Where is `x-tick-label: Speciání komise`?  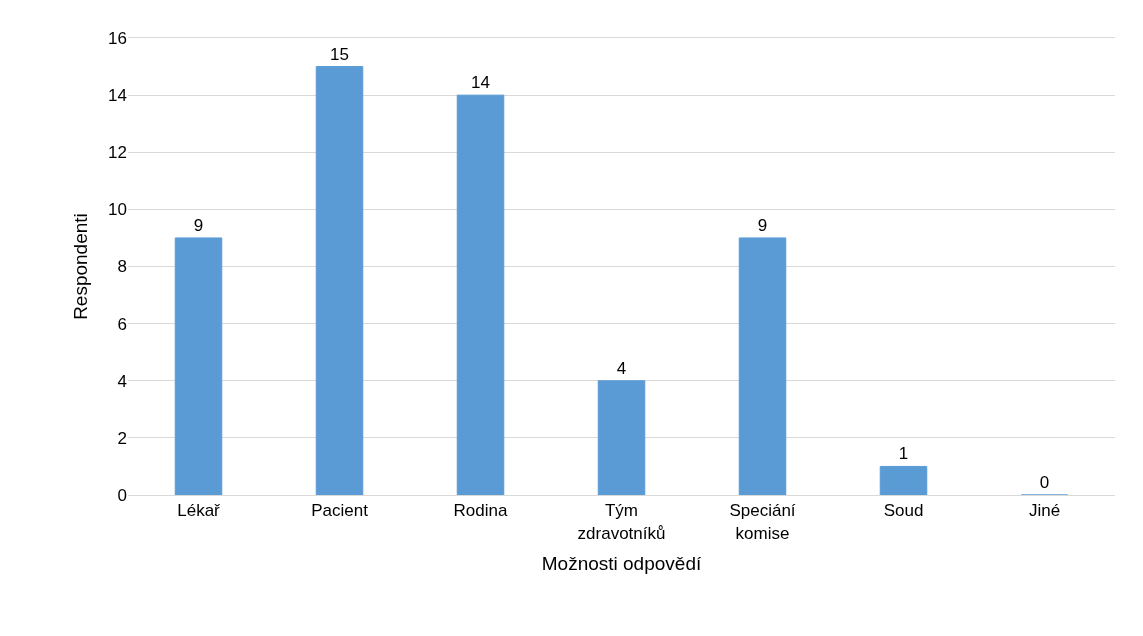
x-tick-label: Speciání komise is located at coordinates (762, 522).